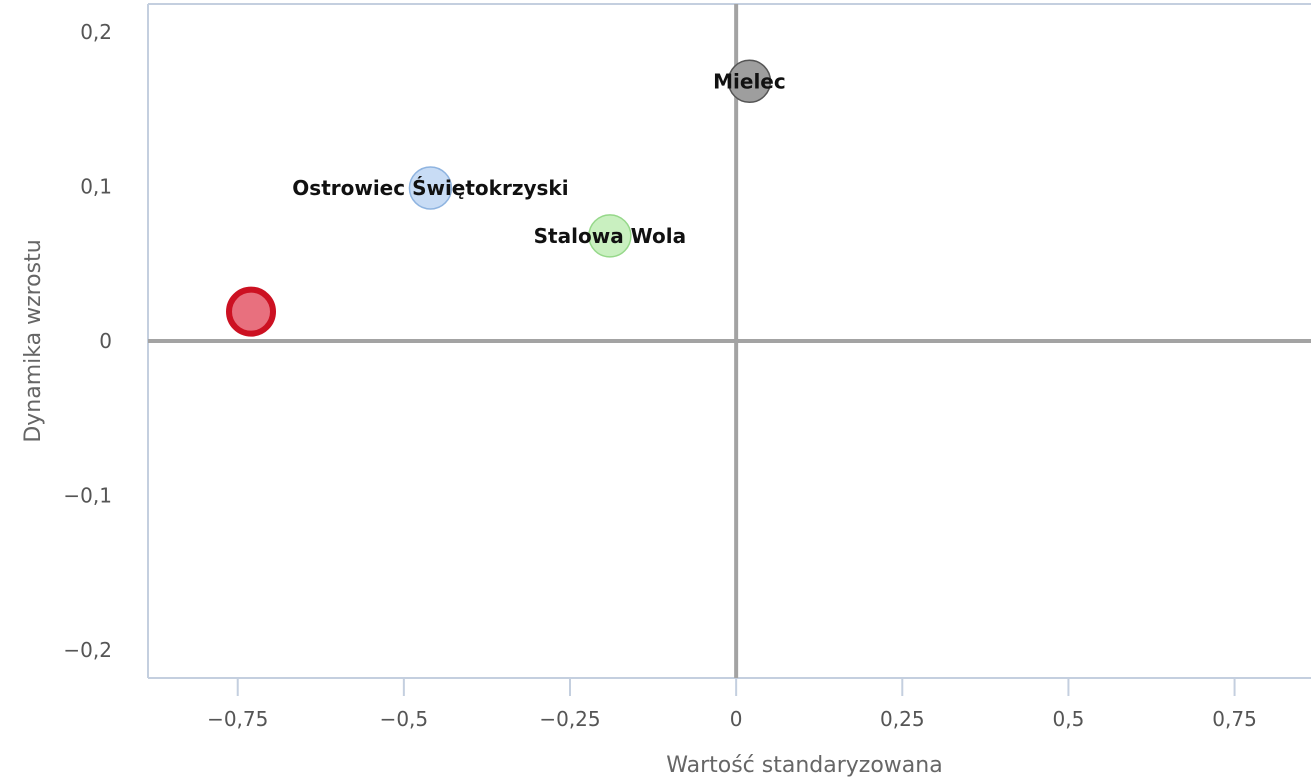 The image size is (1311, 779). What do you see at coordinates (732, 704) in the screenshot?
I see `x-axis-ticks: −0,75 −0,5 −0,25 0 0,25 0,5 0,75` at bounding box center [732, 704].